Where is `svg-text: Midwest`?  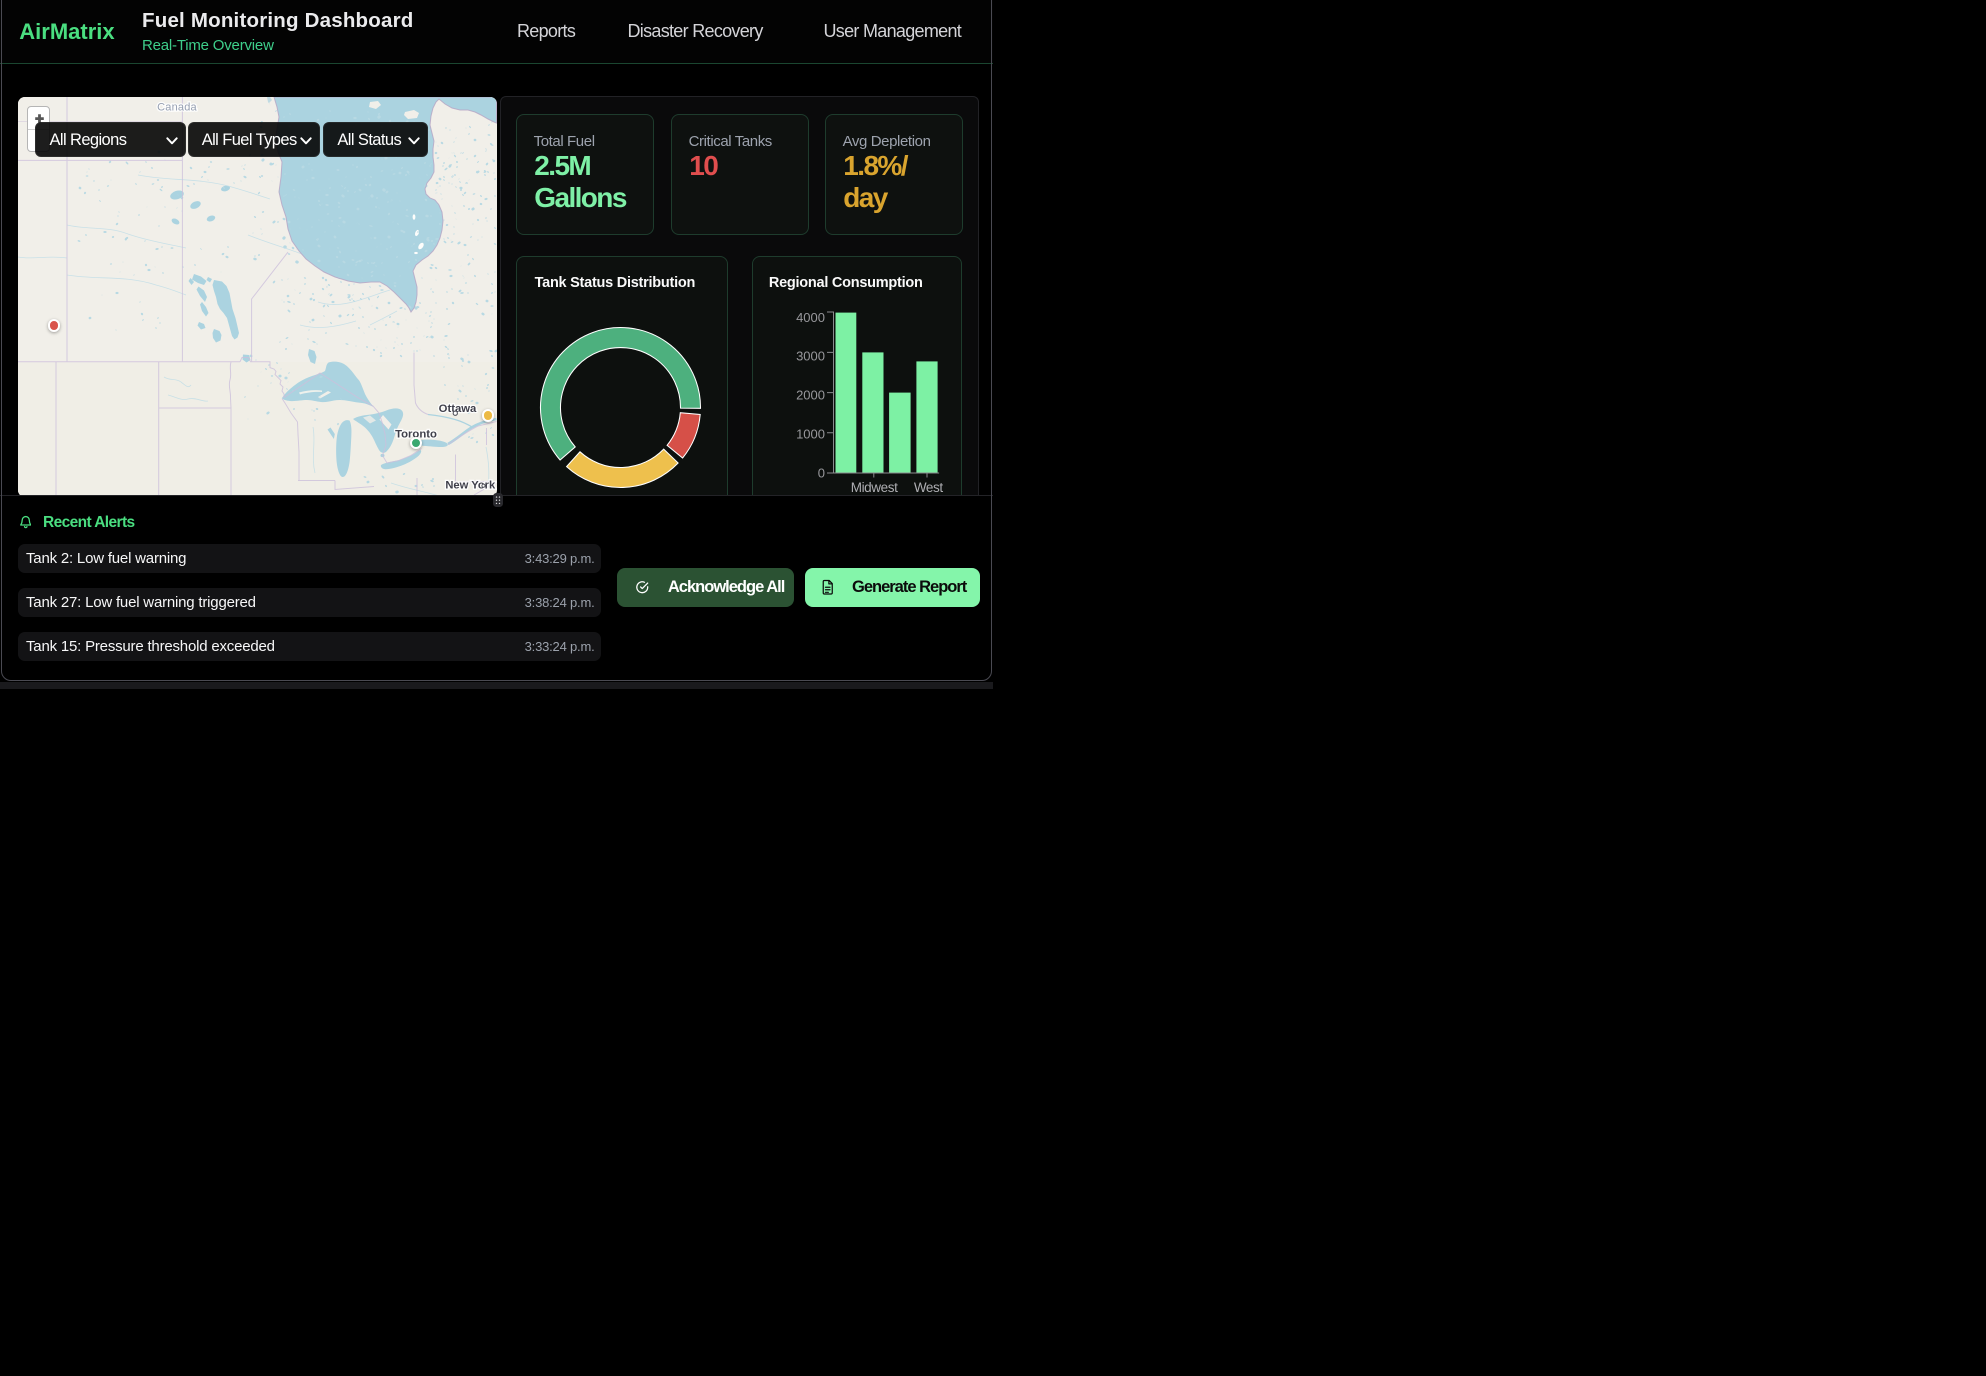
svg-text: Midwest is located at coordinates (873, 487).